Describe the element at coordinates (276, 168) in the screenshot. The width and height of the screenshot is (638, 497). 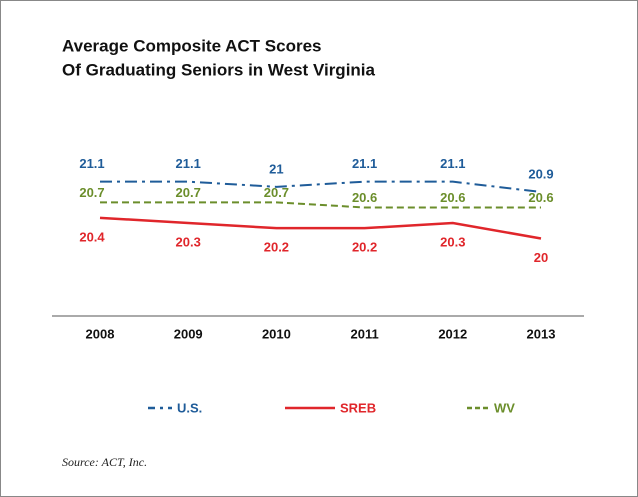
I see `data-label: 21` at that location.